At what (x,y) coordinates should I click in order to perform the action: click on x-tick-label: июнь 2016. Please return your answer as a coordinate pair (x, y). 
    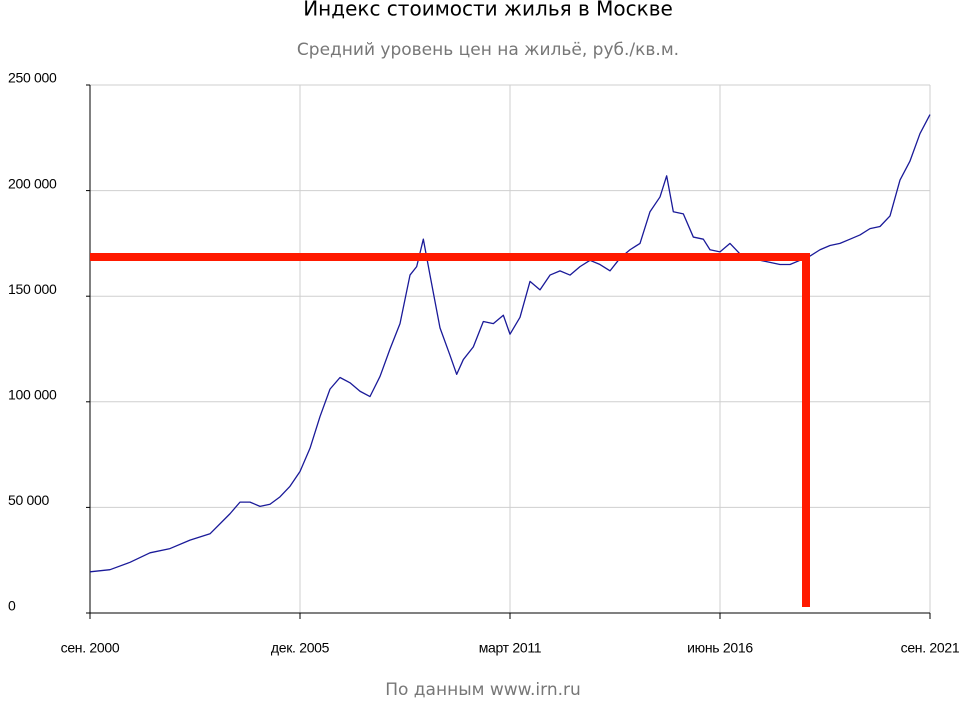
    Looking at the image, I should click on (720, 648).